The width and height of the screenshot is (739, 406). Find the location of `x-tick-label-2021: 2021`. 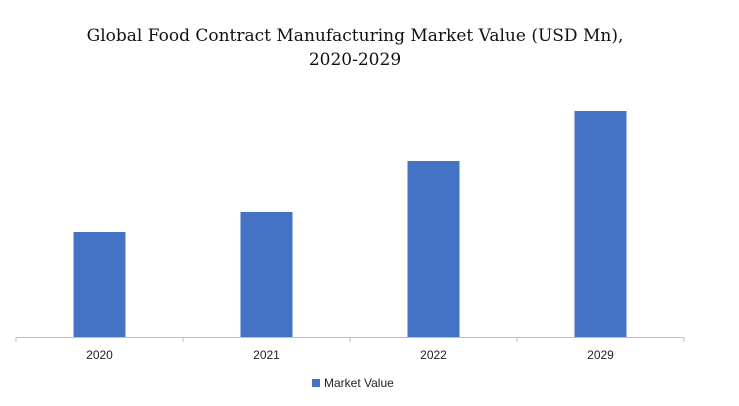

x-tick-label-2021: 2021 is located at coordinates (266, 355).